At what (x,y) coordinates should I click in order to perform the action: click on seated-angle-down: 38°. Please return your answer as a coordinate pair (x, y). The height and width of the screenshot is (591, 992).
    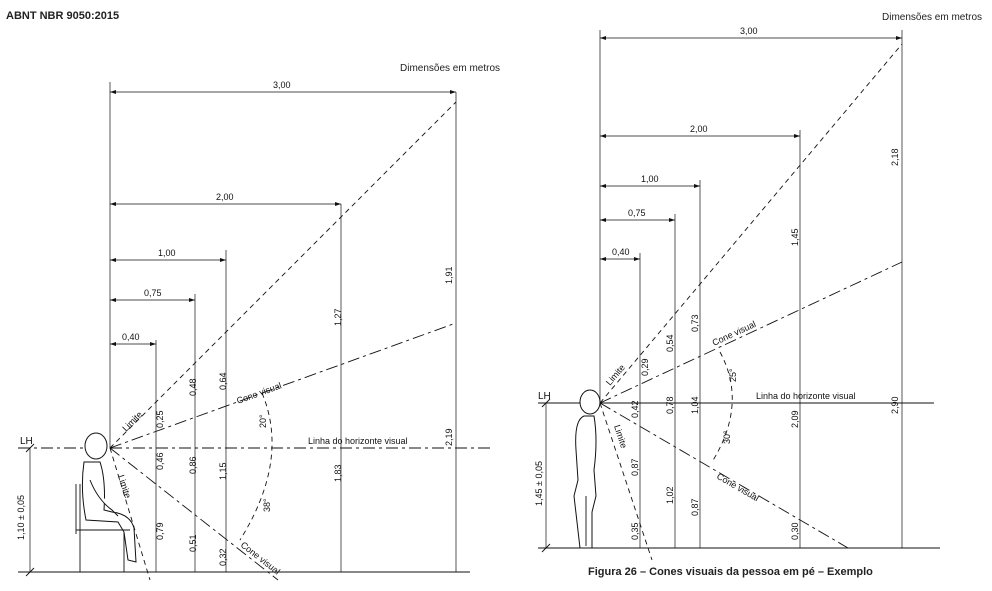
    Looking at the image, I should click on (267, 505).